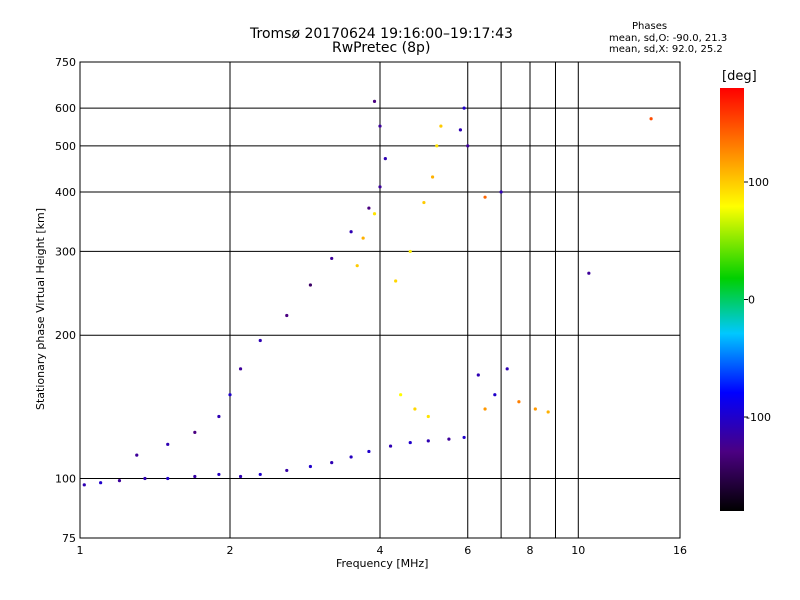 Image resolution: width=800 pixels, height=600 pixels. I want to click on legend-title: Phases, so click(650, 26).